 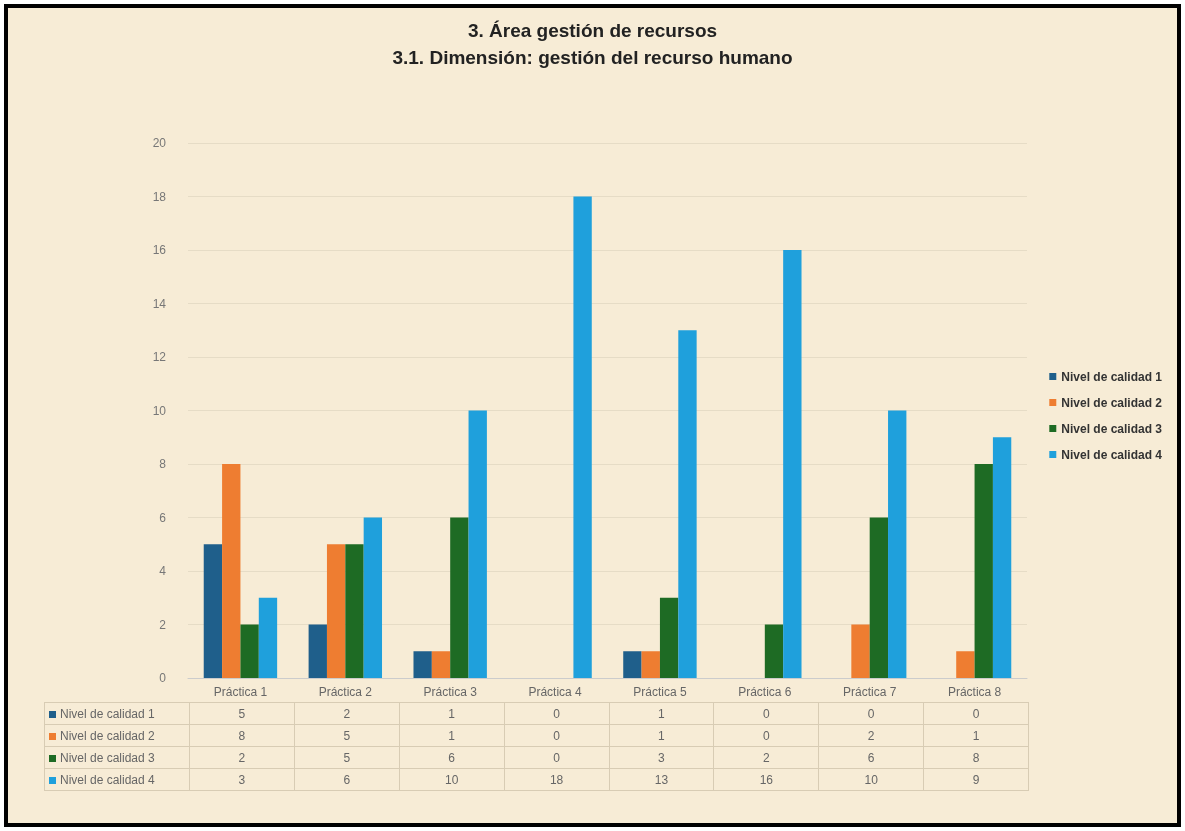 What do you see at coordinates (117, 713) in the screenshot?
I see `legend-label: Nivel de calidad 1` at bounding box center [117, 713].